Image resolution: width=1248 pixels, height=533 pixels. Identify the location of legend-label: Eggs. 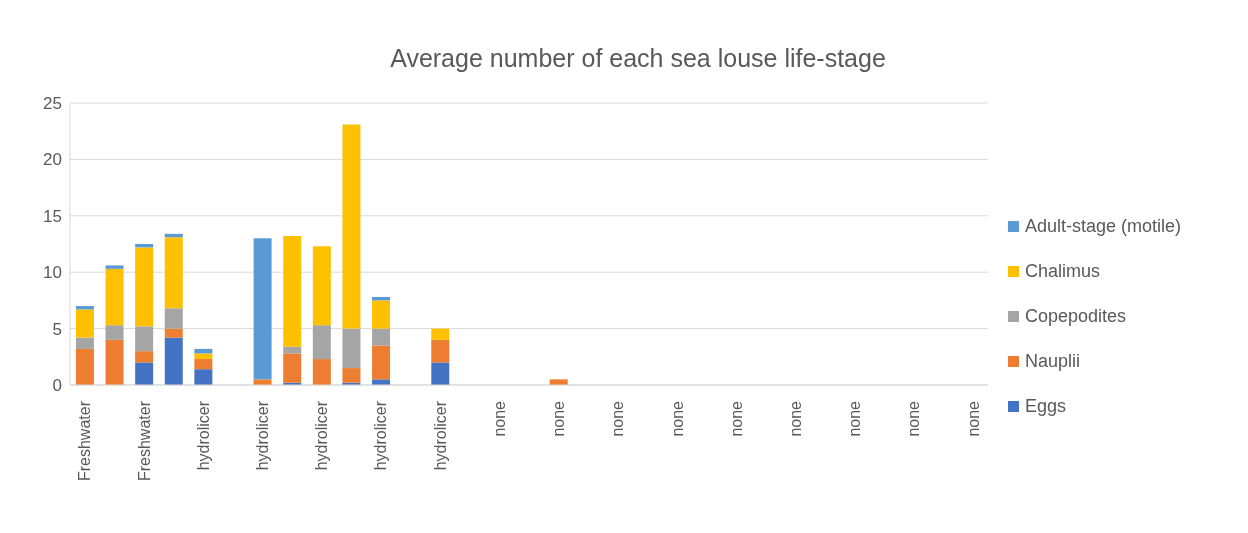
(1046, 406).